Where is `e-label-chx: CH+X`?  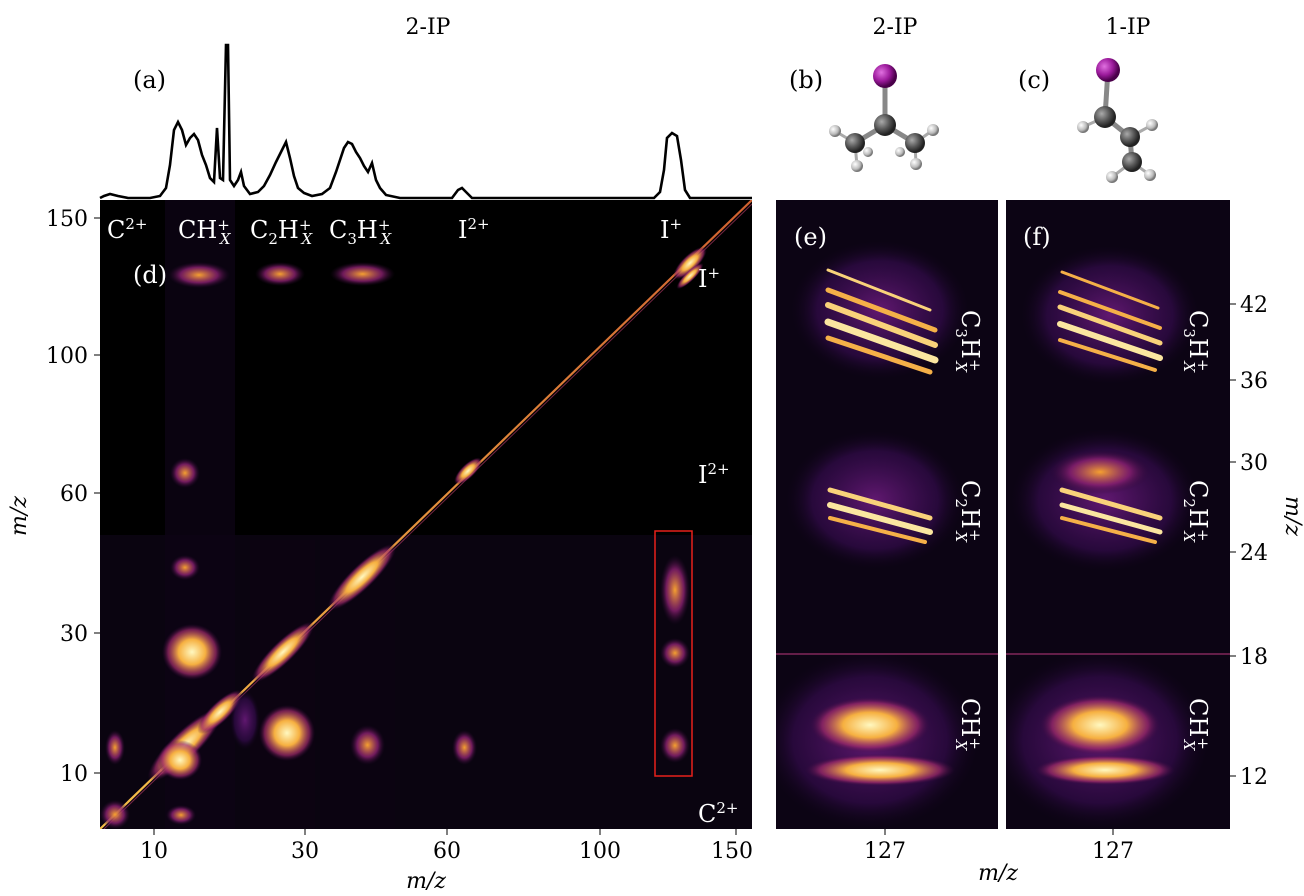
e-label-chx: CH+X is located at coordinates (968, 725).